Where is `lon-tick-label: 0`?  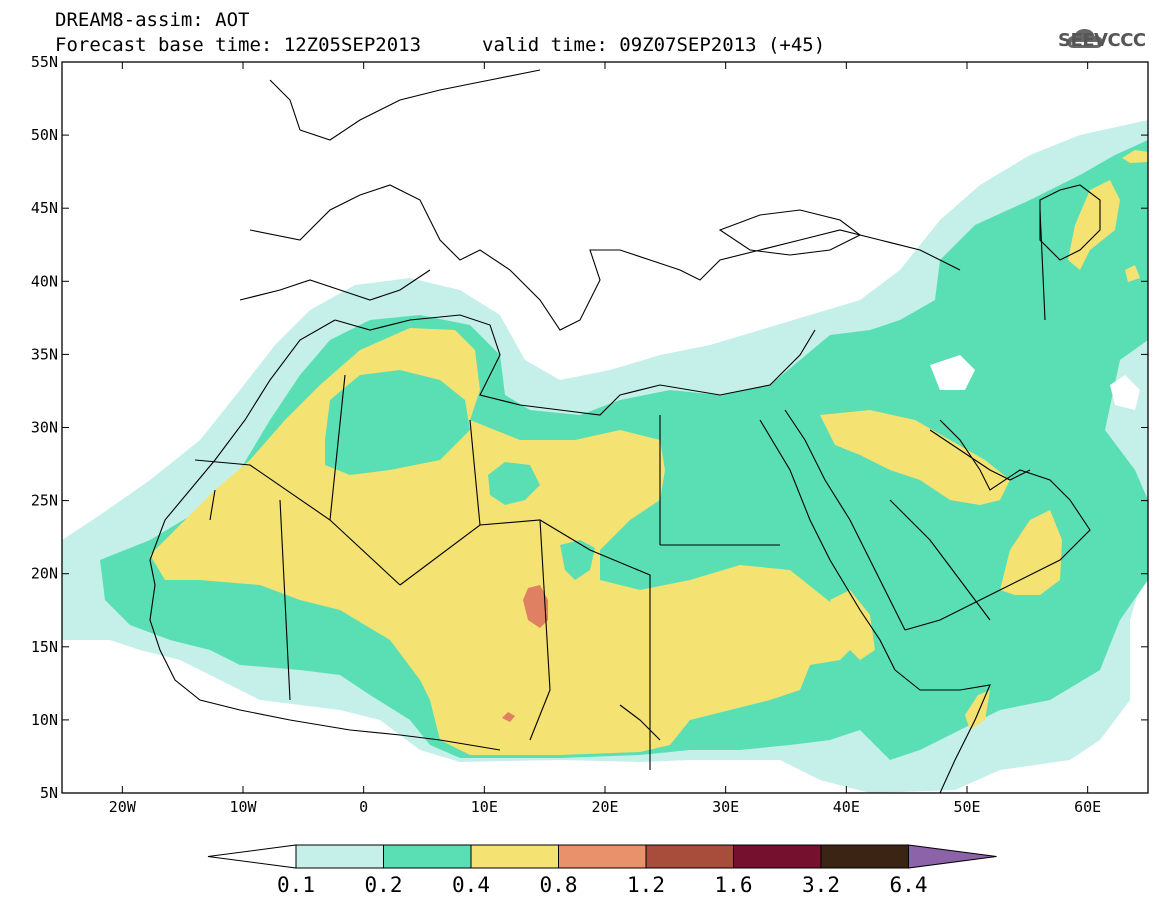
lon-tick-label: 0 is located at coordinates (363, 807).